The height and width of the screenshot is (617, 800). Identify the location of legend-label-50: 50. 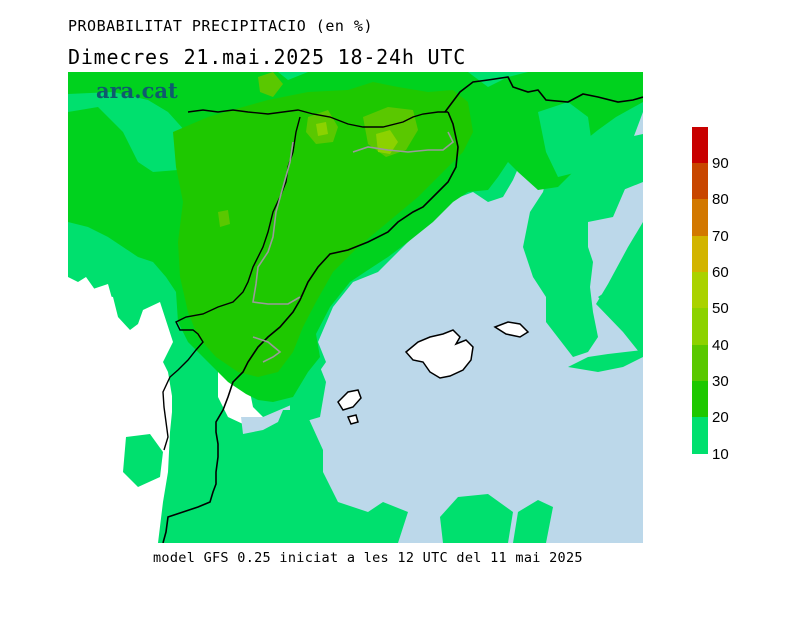
(720, 308).